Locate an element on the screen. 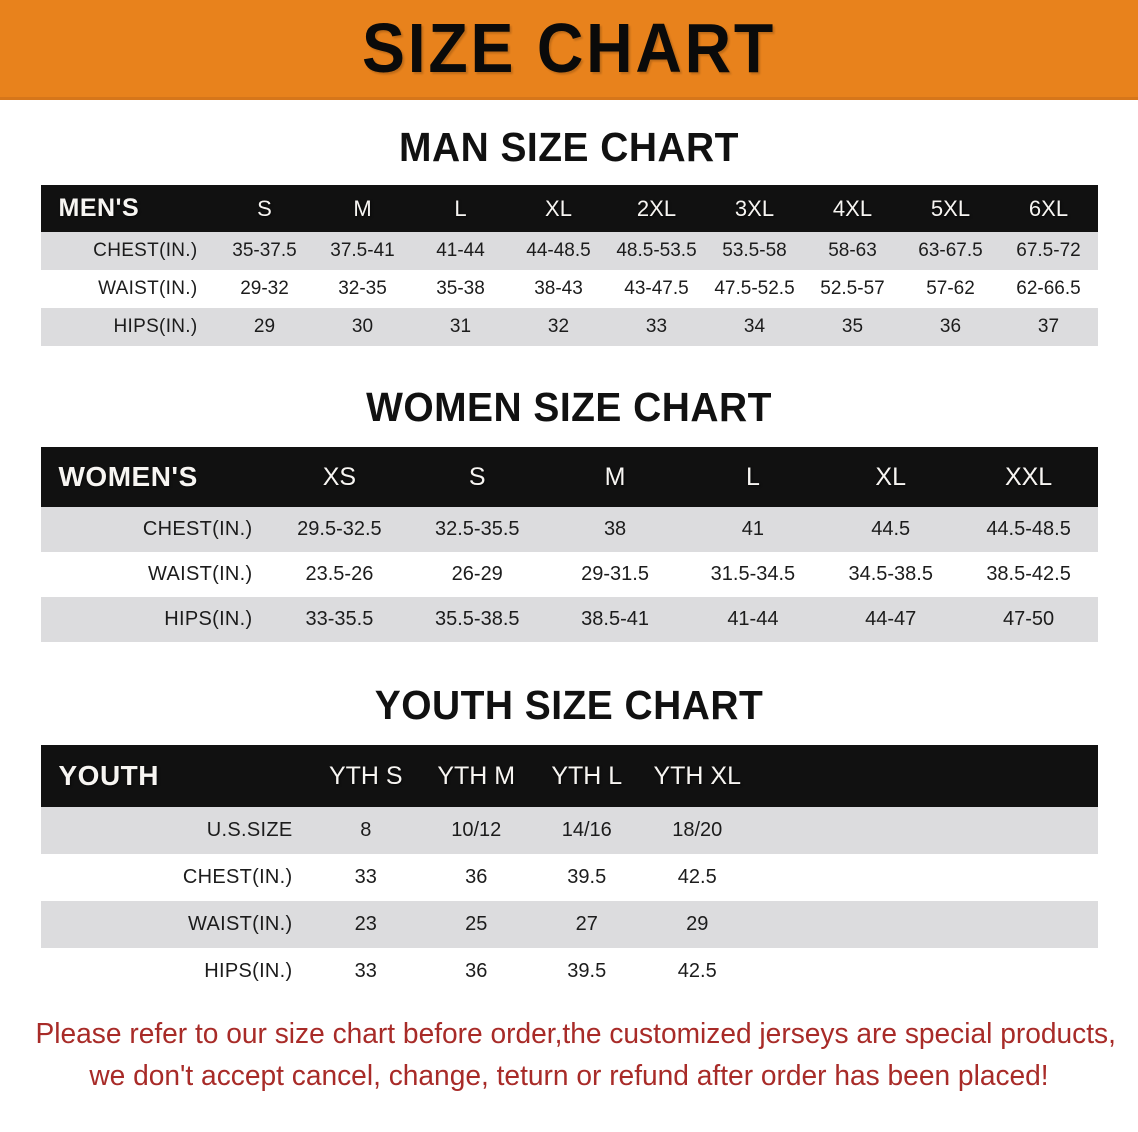  men-col-xl: XL is located at coordinates (558, 208).